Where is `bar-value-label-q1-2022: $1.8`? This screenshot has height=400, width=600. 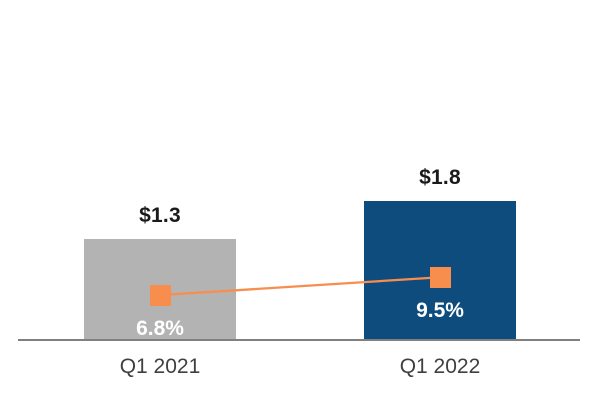
bar-value-label-q1-2022: $1.8 is located at coordinates (440, 177).